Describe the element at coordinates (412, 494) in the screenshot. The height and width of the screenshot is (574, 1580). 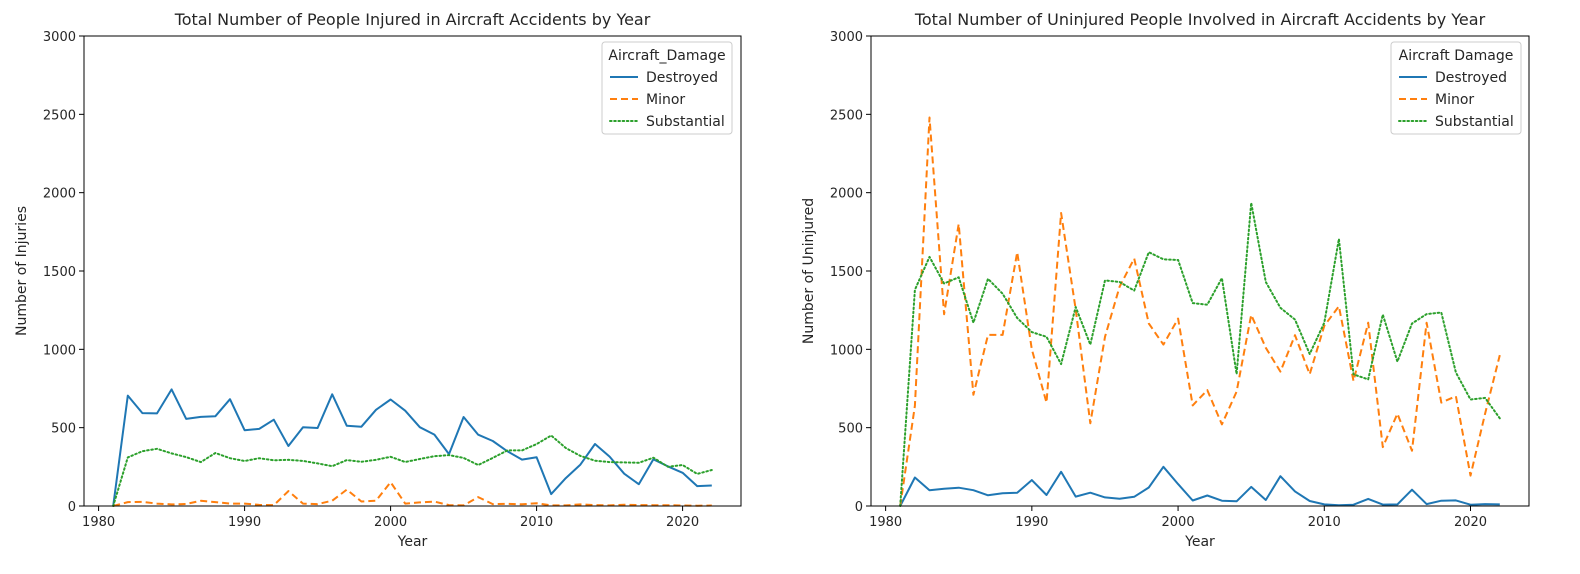
I see `series-line-minor` at that location.